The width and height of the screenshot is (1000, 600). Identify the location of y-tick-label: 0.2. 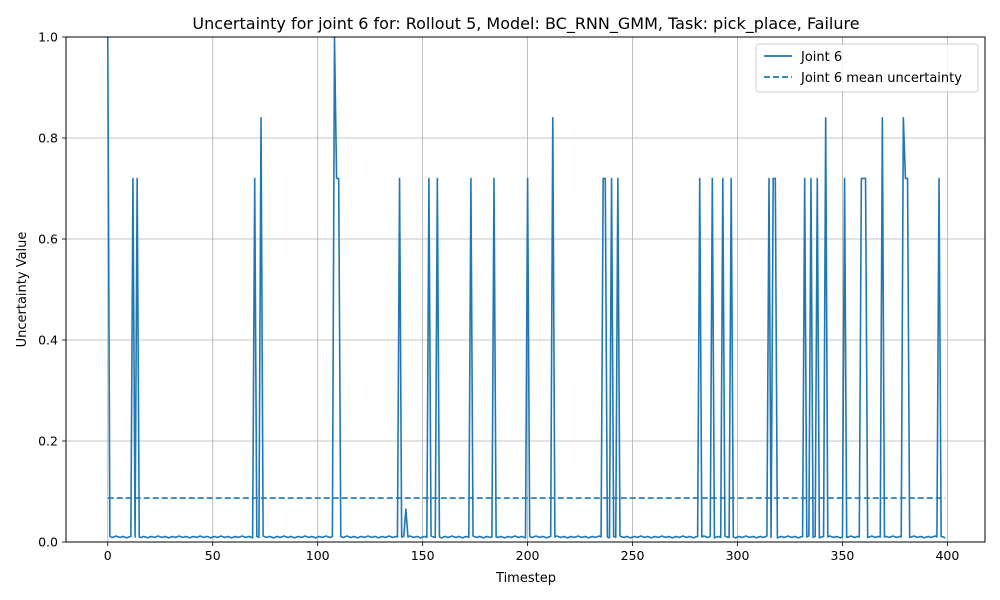
(48, 441).